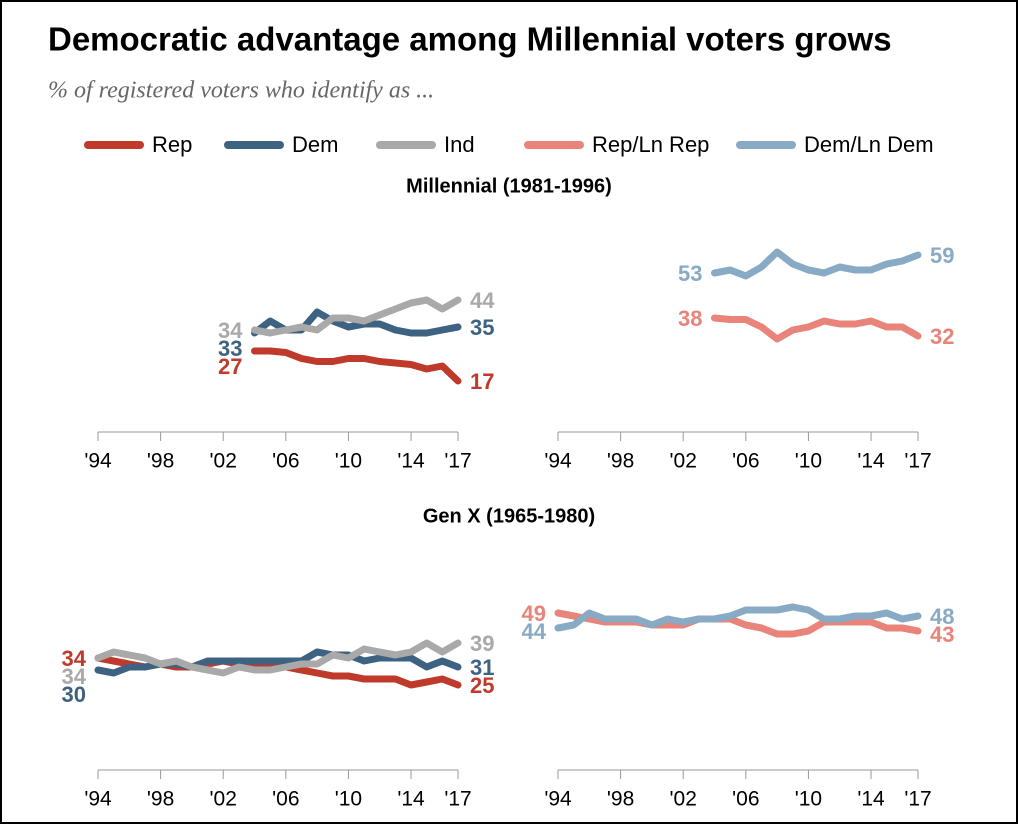 The image size is (1018, 824). I want to click on legend-label: Dem/Ln Dem, so click(869, 144).